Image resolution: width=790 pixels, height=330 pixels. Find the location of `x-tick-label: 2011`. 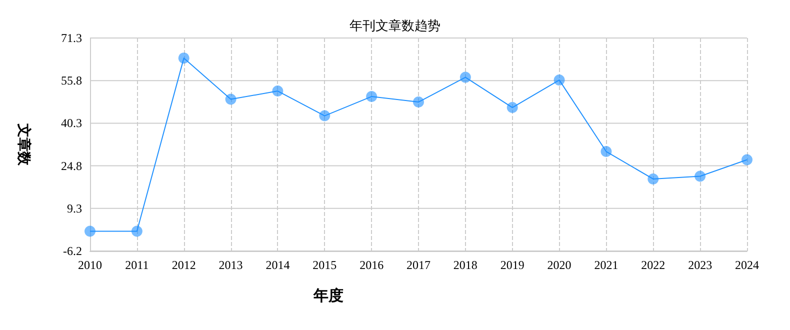

x-tick-label: 2011 is located at coordinates (137, 265).